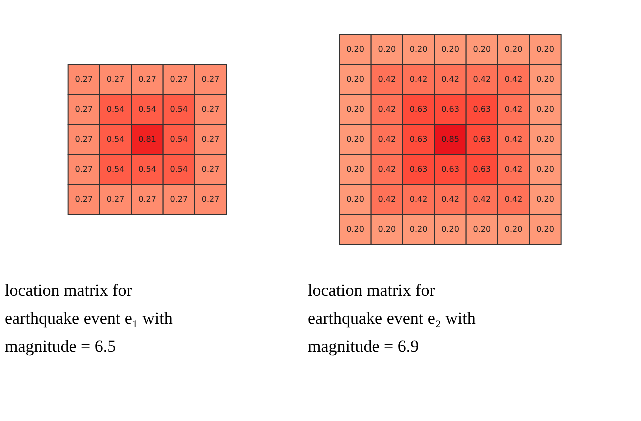 This screenshot has width=641, height=421. Describe the element at coordinates (147, 139) in the screenshot. I see `data-label: 0.81` at that location.